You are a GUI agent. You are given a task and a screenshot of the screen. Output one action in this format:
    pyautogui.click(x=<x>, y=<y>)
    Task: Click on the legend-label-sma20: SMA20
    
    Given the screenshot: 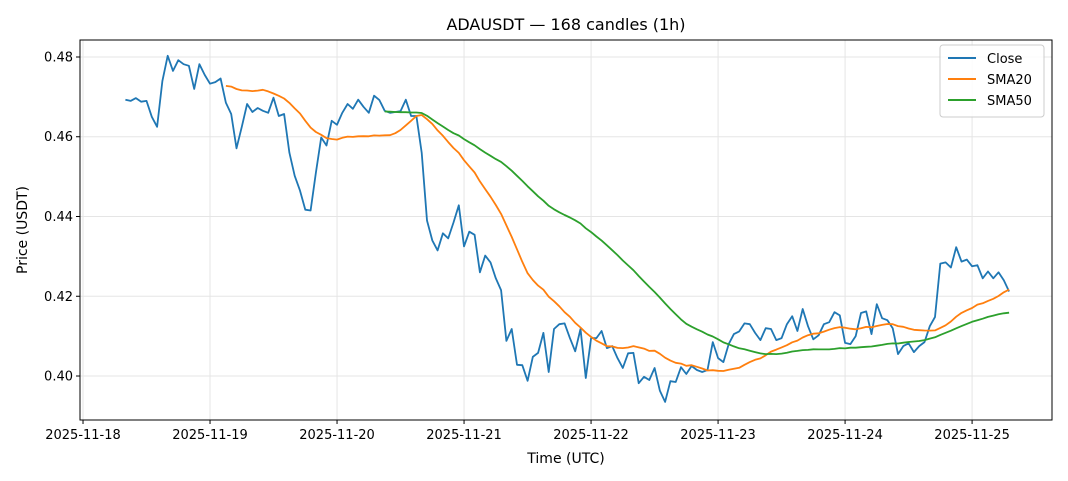 What is the action you would take?
    pyautogui.click(x=1009, y=80)
    